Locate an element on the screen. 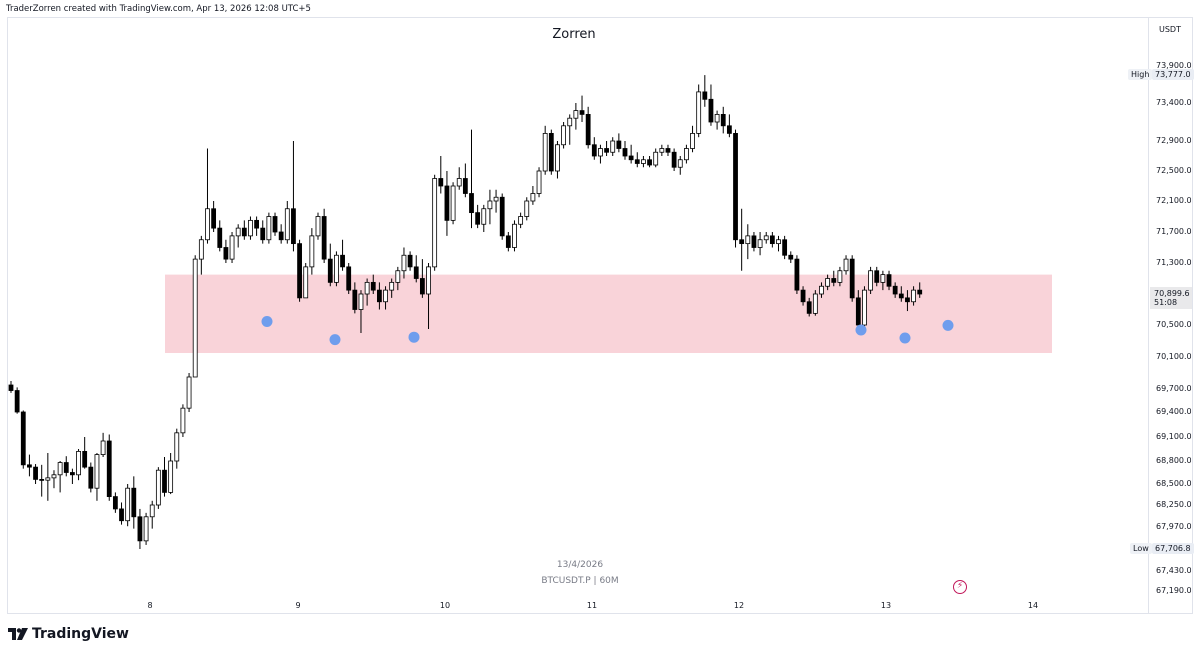 Image resolution: width=1200 pixels, height=654 pixels. bolt-icon: ⚡ is located at coordinates (960, 587).